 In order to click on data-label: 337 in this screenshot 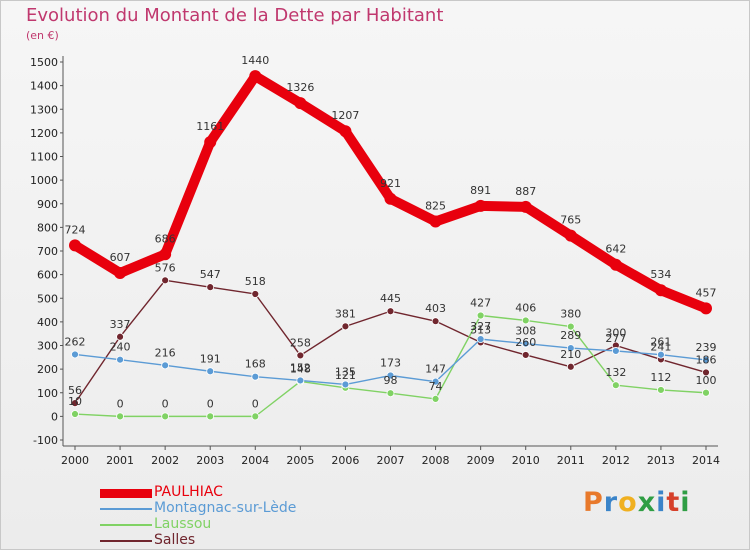, I will do `click(120, 324)`.